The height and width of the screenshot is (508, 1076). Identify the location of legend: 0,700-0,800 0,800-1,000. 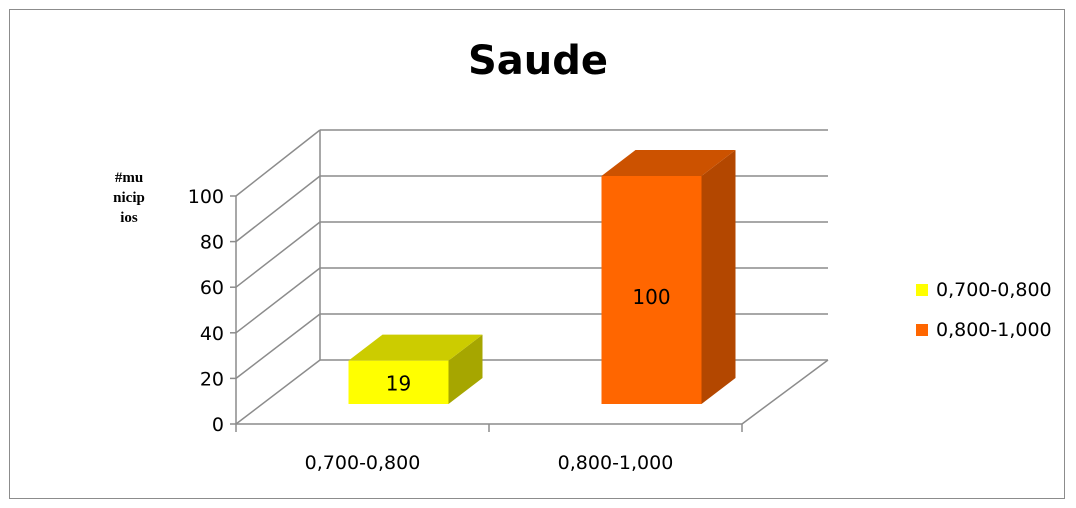
(984, 310).